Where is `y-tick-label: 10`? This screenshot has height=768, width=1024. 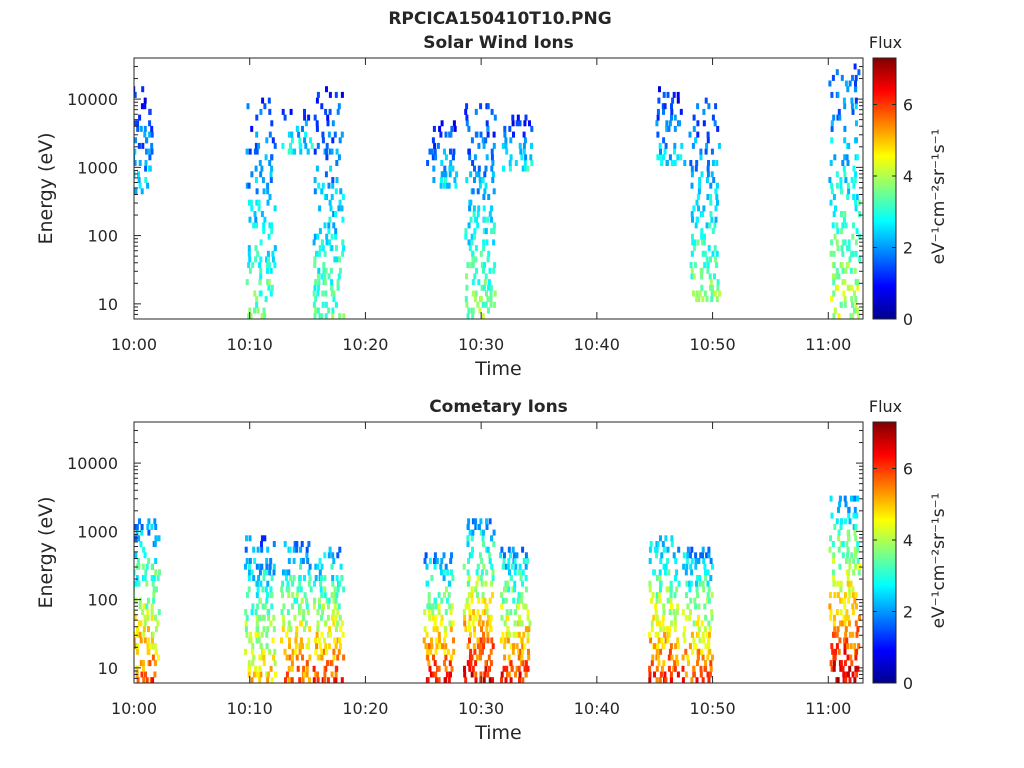 y-tick-label: 10 is located at coordinates (108, 668).